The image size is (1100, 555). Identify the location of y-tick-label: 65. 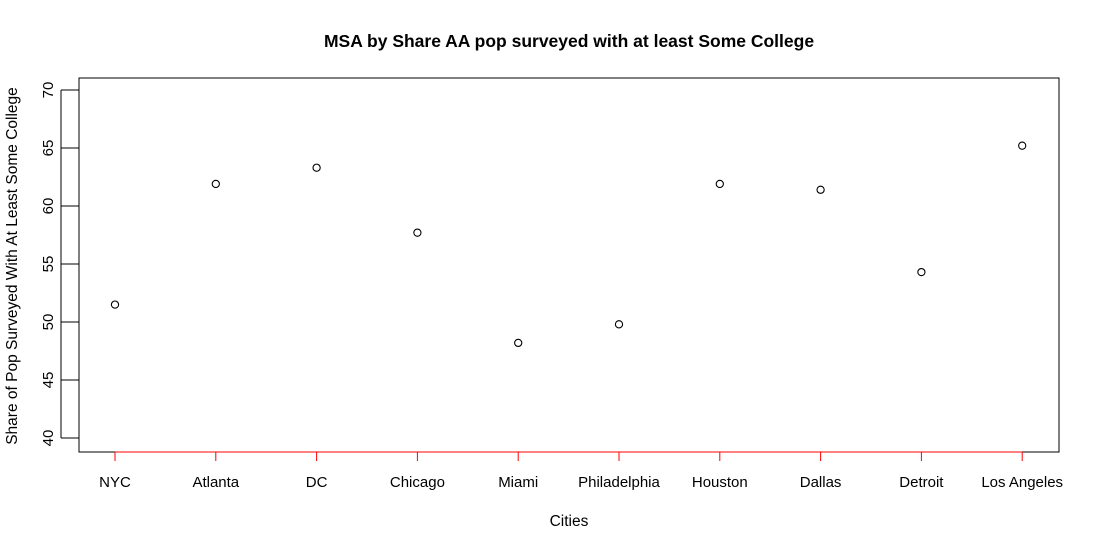
(48, 148).